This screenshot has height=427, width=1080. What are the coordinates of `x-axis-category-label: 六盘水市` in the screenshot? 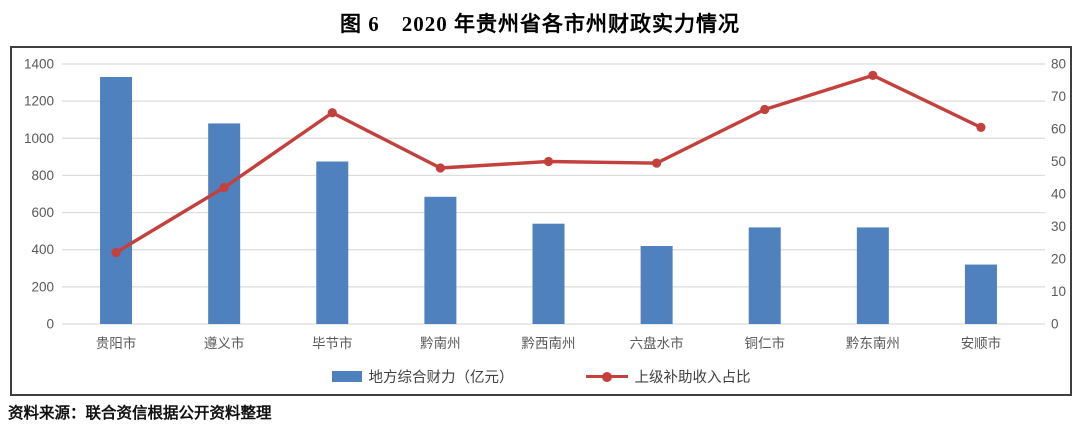 It's located at (657, 343).